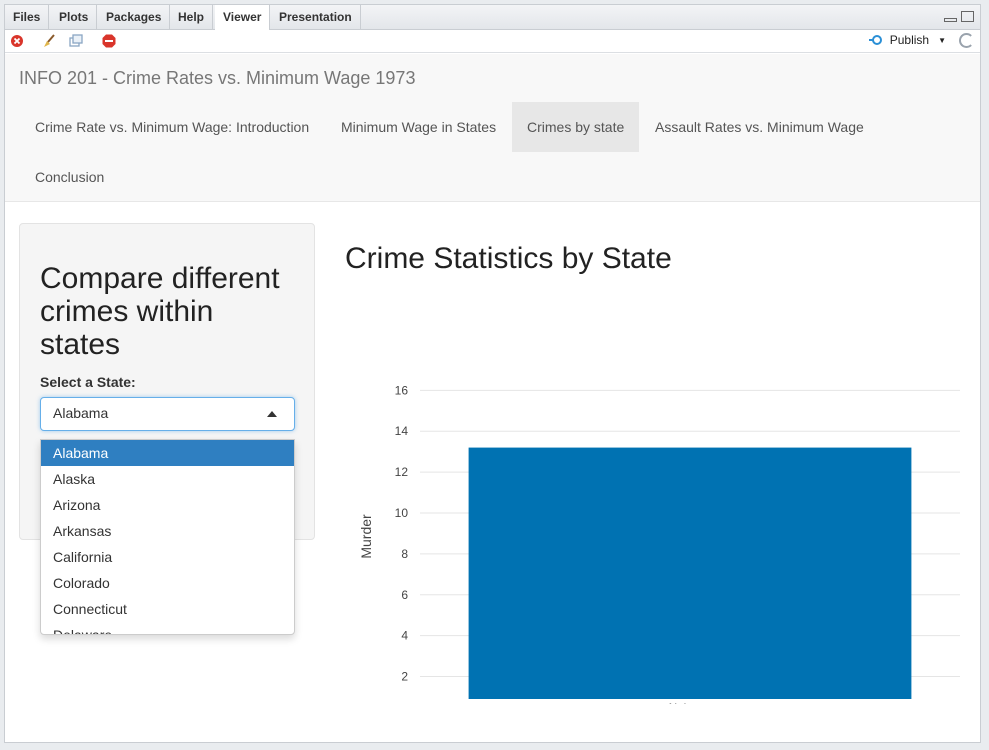 This screenshot has width=989, height=750. Describe the element at coordinates (492, 41) in the screenshot. I see `viewer-toolbar: Publish ▼` at that location.